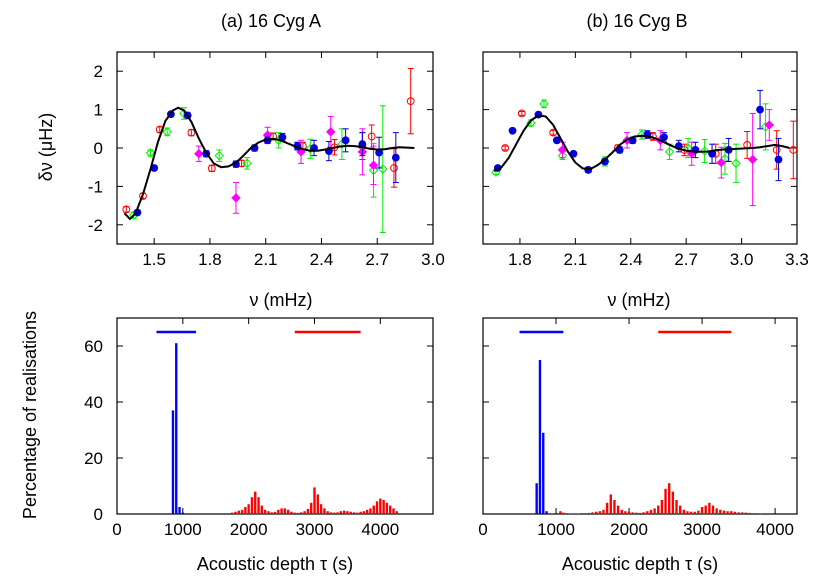  I want to click on x-tick-label: 2000, so click(249, 529).